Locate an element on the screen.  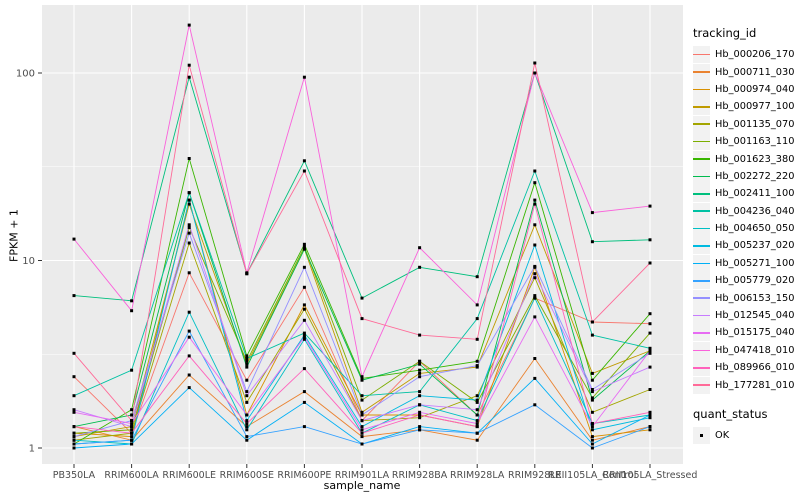
y-tick-label: 1 is located at coordinates (32, 449).